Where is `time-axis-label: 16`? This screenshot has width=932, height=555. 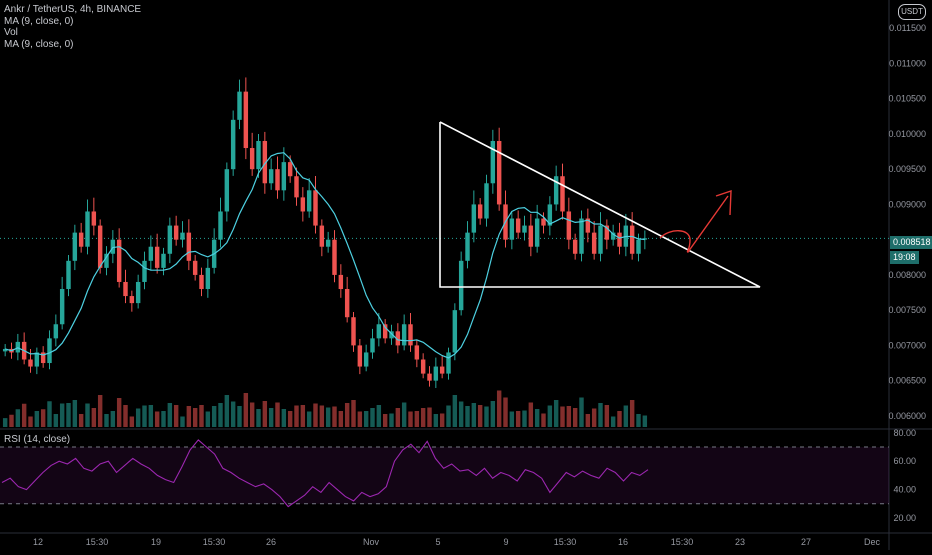 time-axis-label: 16 is located at coordinates (623, 542).